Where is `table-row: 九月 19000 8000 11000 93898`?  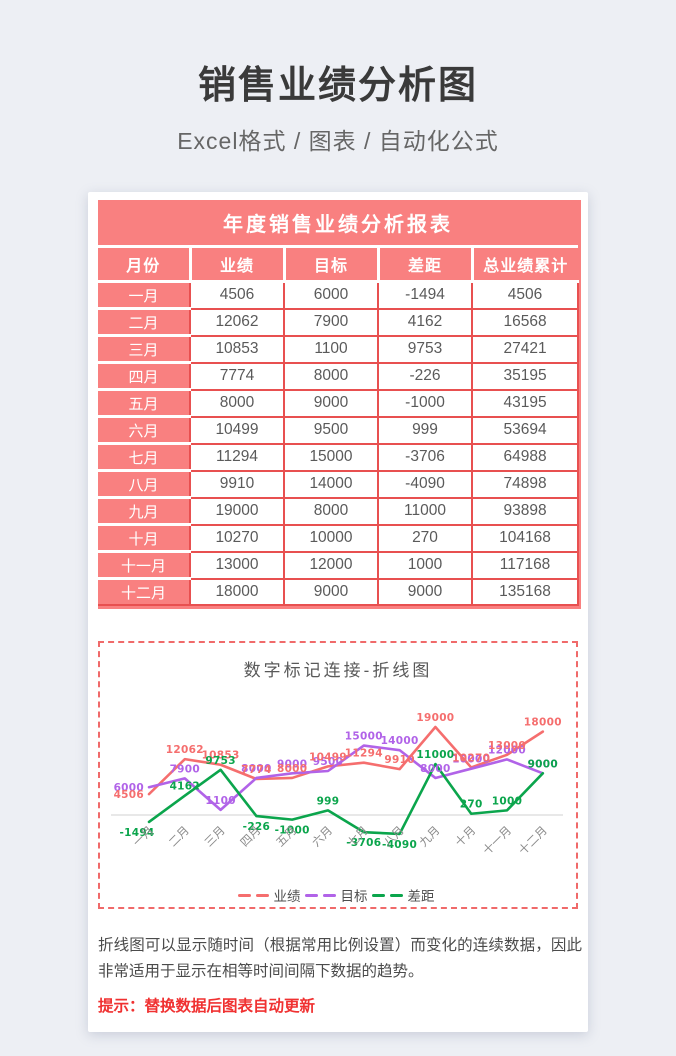 table-row: 九月 19000 8000 11000 93898 is located at coordinates (339, 511).